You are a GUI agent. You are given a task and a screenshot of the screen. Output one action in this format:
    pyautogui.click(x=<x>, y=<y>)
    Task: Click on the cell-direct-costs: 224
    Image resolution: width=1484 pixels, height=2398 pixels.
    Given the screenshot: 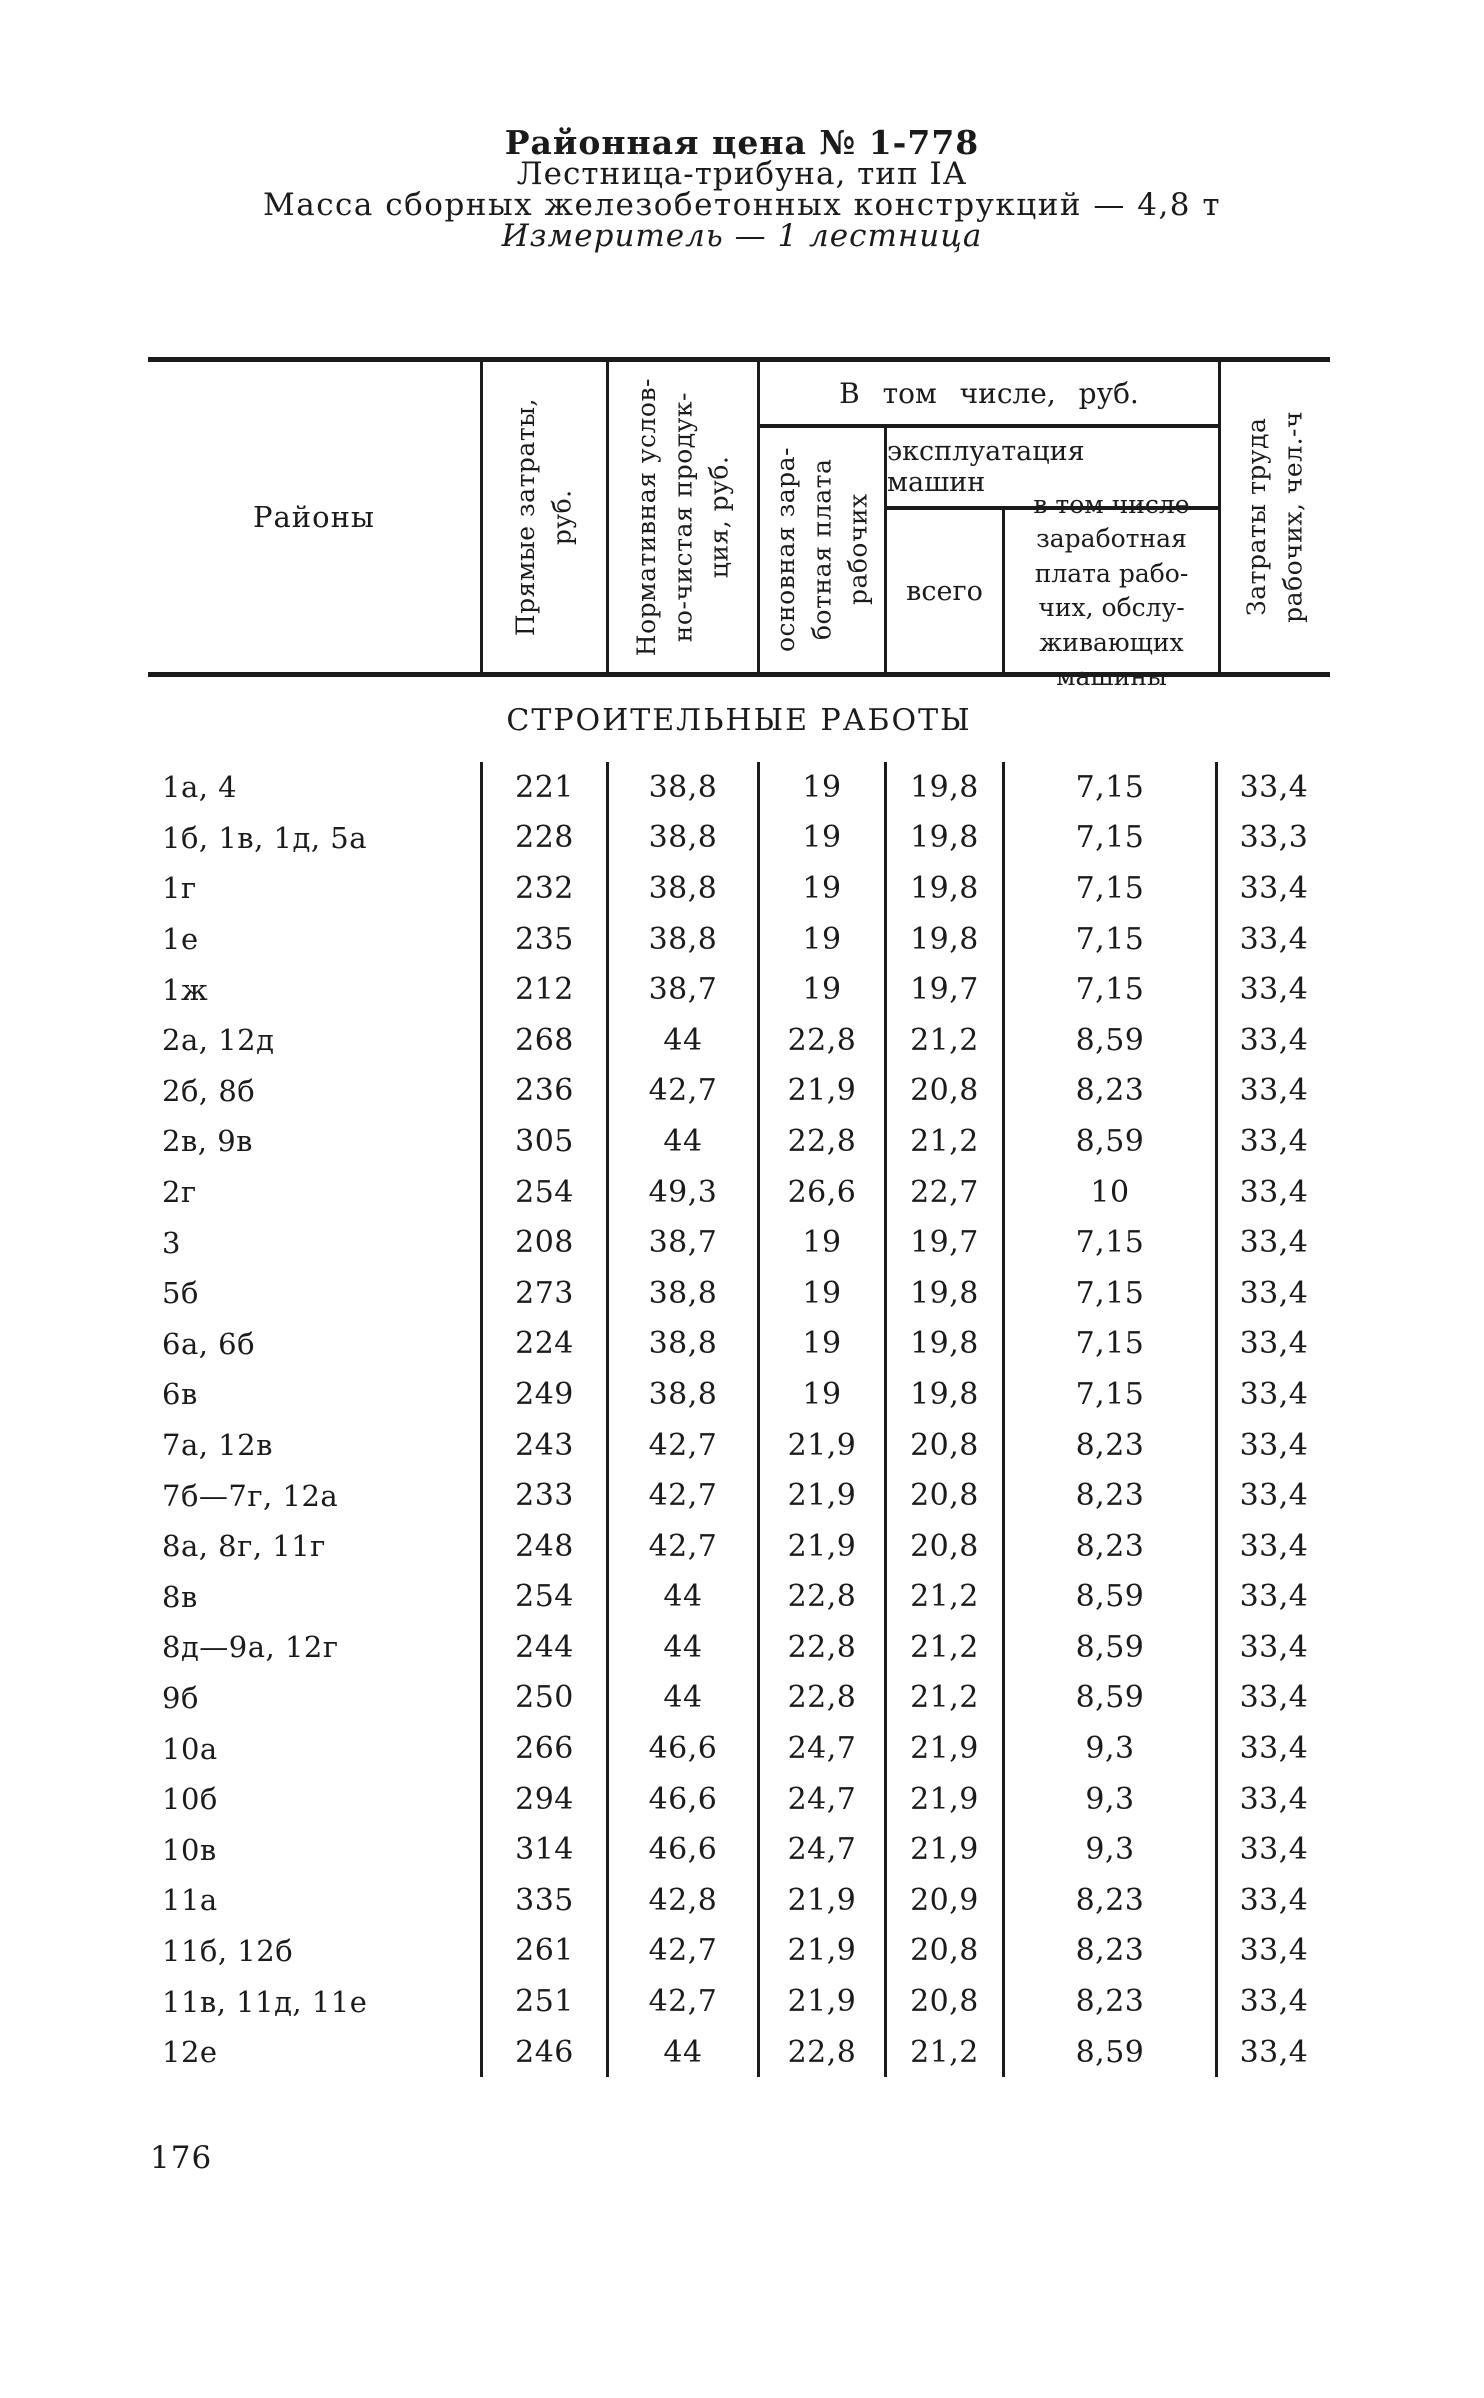 What is the action you would take?
    pyautogui.click(x=546, y=1344)
    